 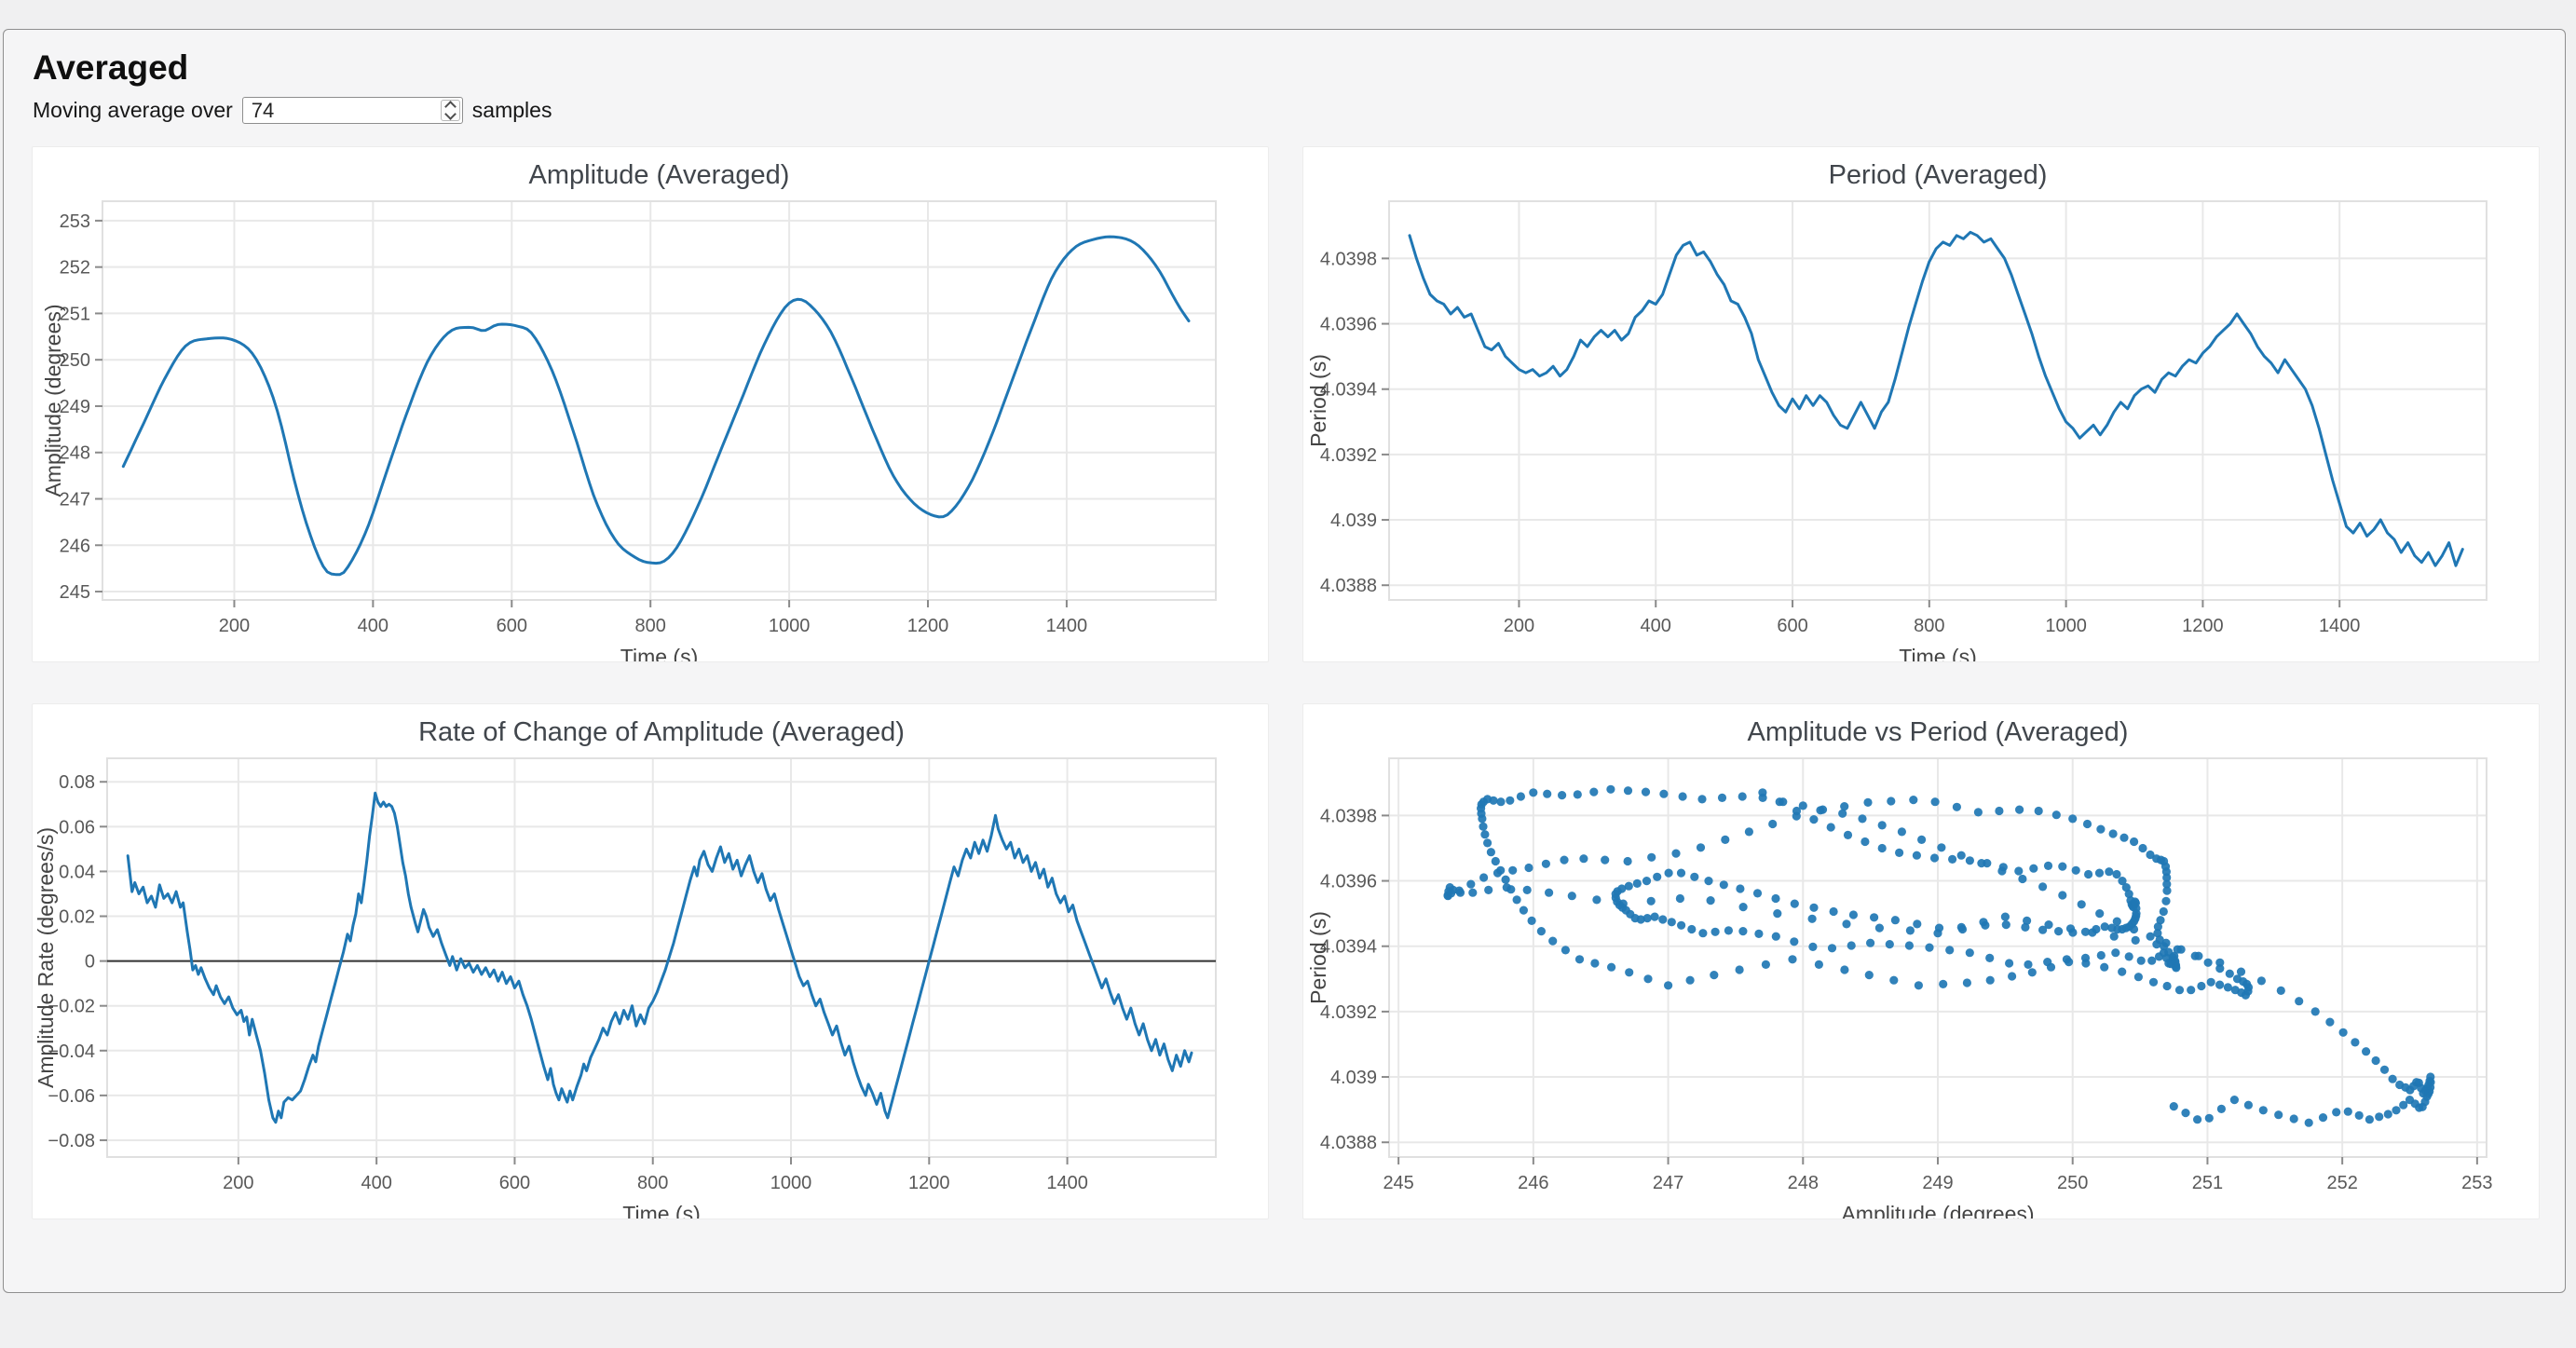 I want to click on svg-text: 0.04, so click(x=77, y=872).